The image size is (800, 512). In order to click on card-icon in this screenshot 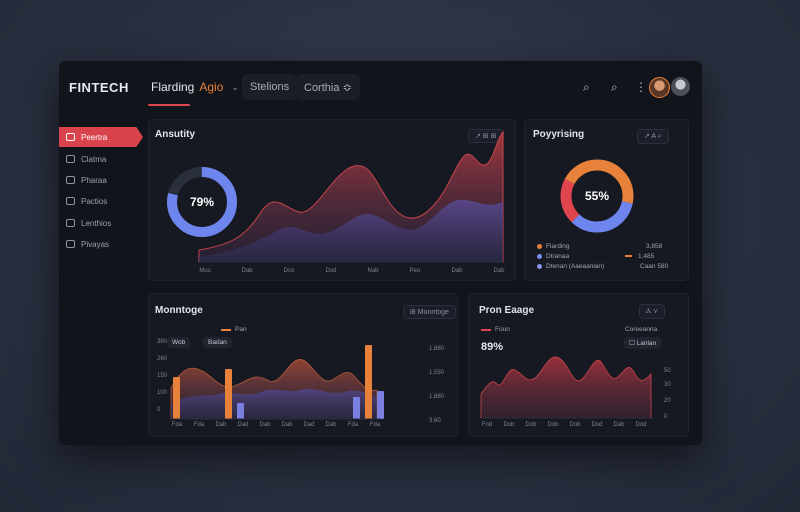, I will do `click(70, 201)`.